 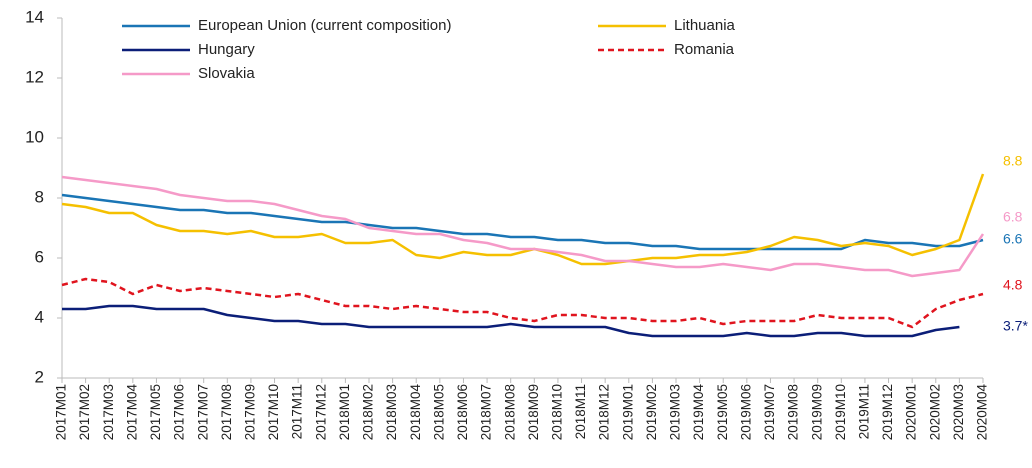 What do you see at coordinates (226, 412) in the screenshot?
I see `x-tick-label: 2017M08` at bounding box center [226, 412].